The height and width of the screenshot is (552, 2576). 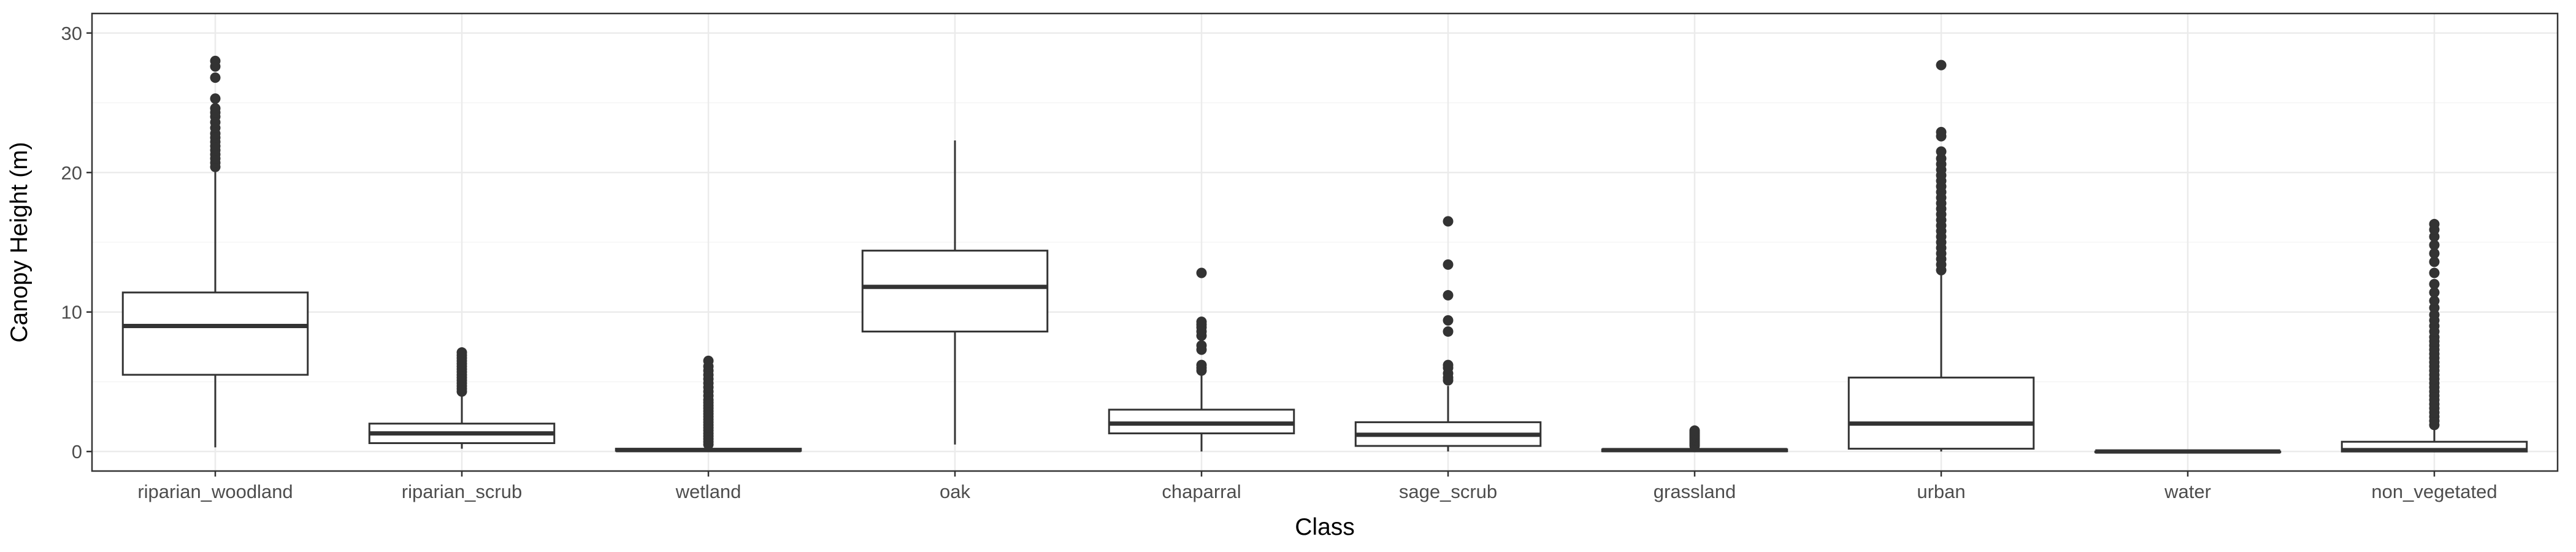 I want to click on x-tick-label-non_vegetated: non_vegetated, so click(x=2434, y=491).